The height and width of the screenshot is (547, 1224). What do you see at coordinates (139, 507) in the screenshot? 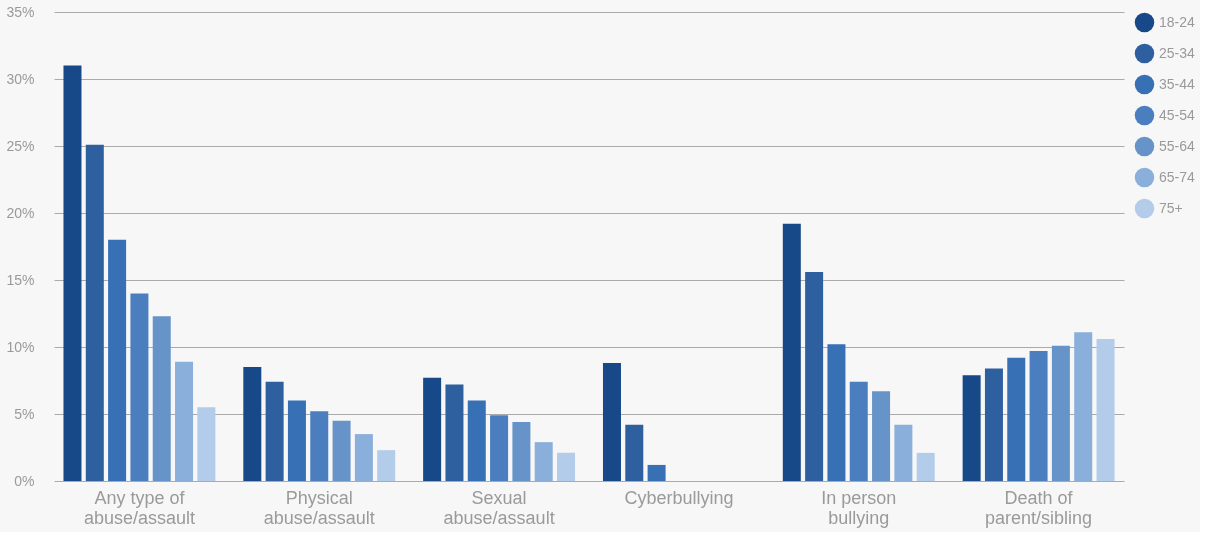
I see `x-tick-label: Any type of abuse/assault` at bounding box center [139, 507].